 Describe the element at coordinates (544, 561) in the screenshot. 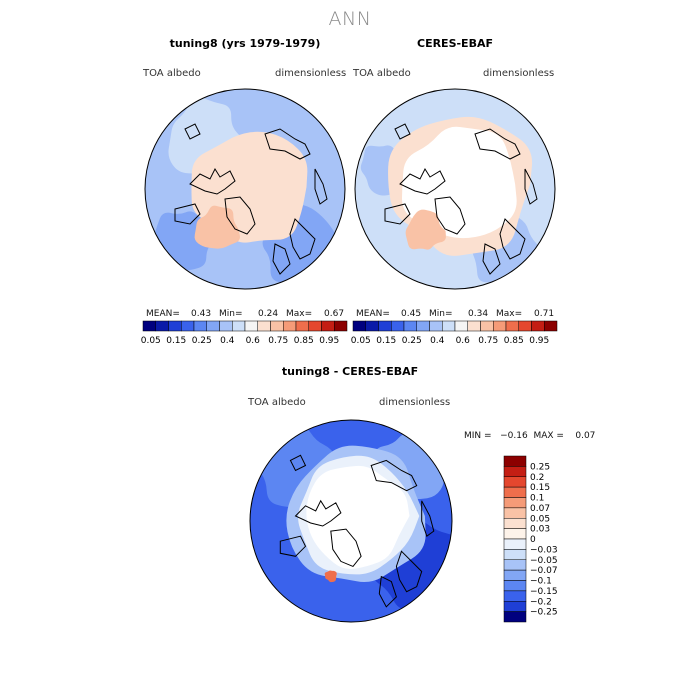

I see `colorbar-tick-label: −0.05` at that location.